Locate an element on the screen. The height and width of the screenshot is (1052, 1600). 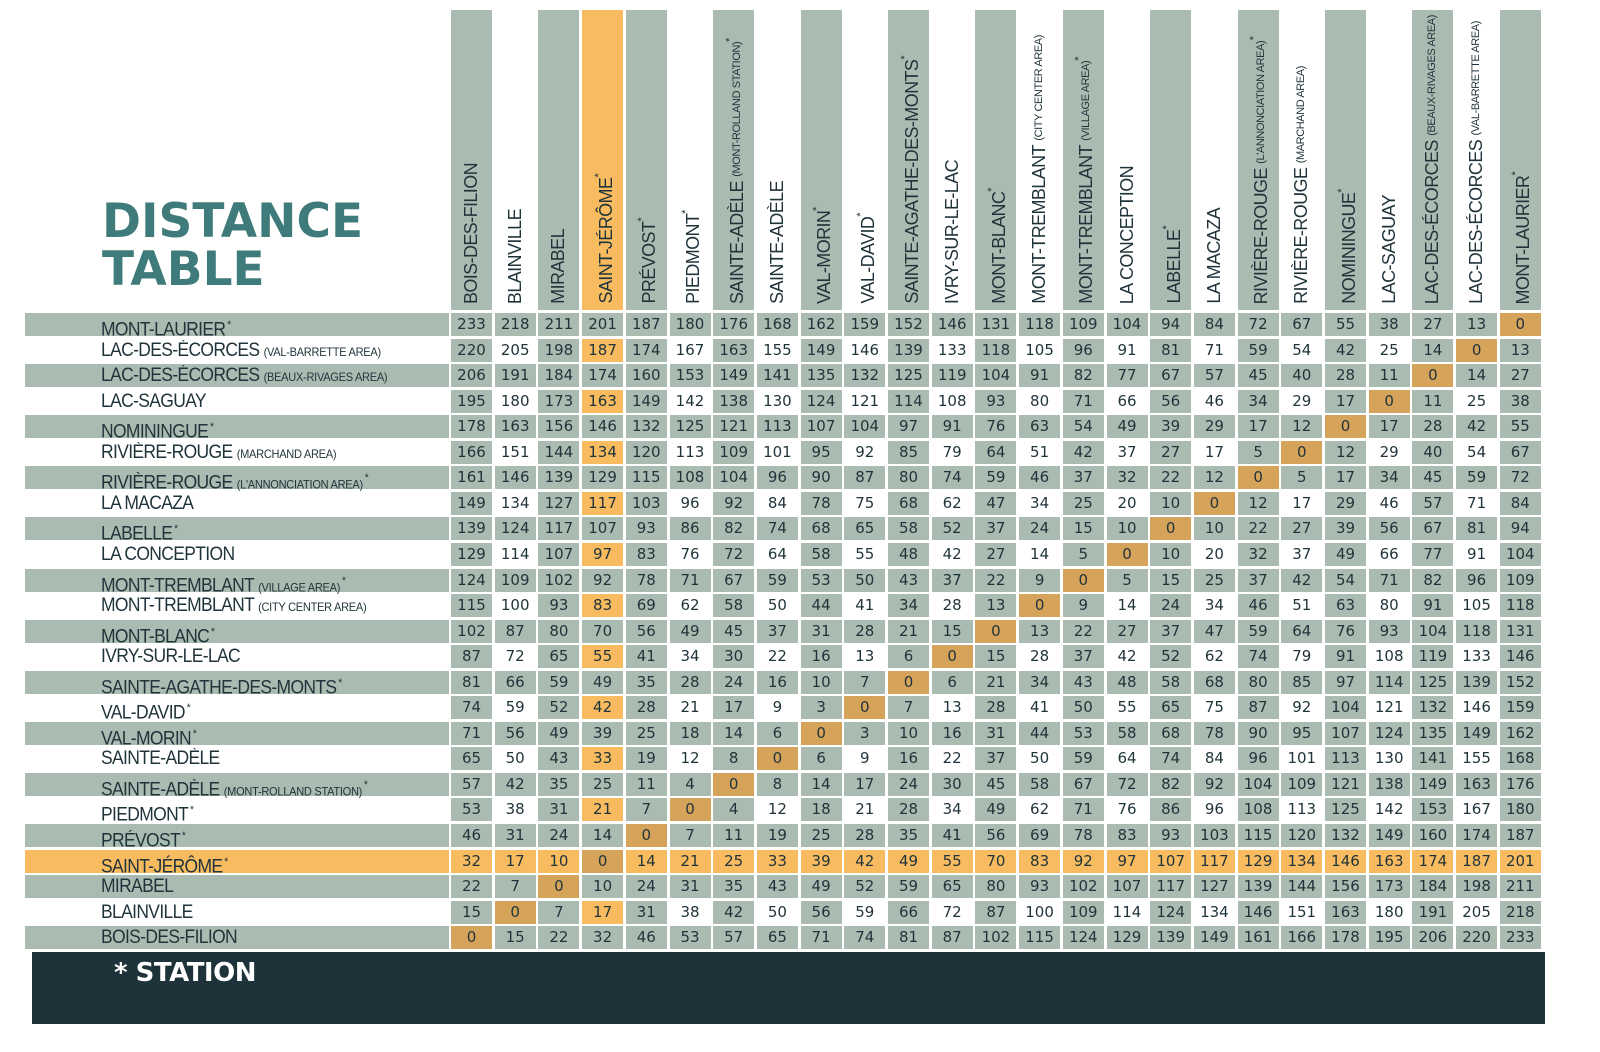
distance-cell: 44 is located at coordinates (821, 606).